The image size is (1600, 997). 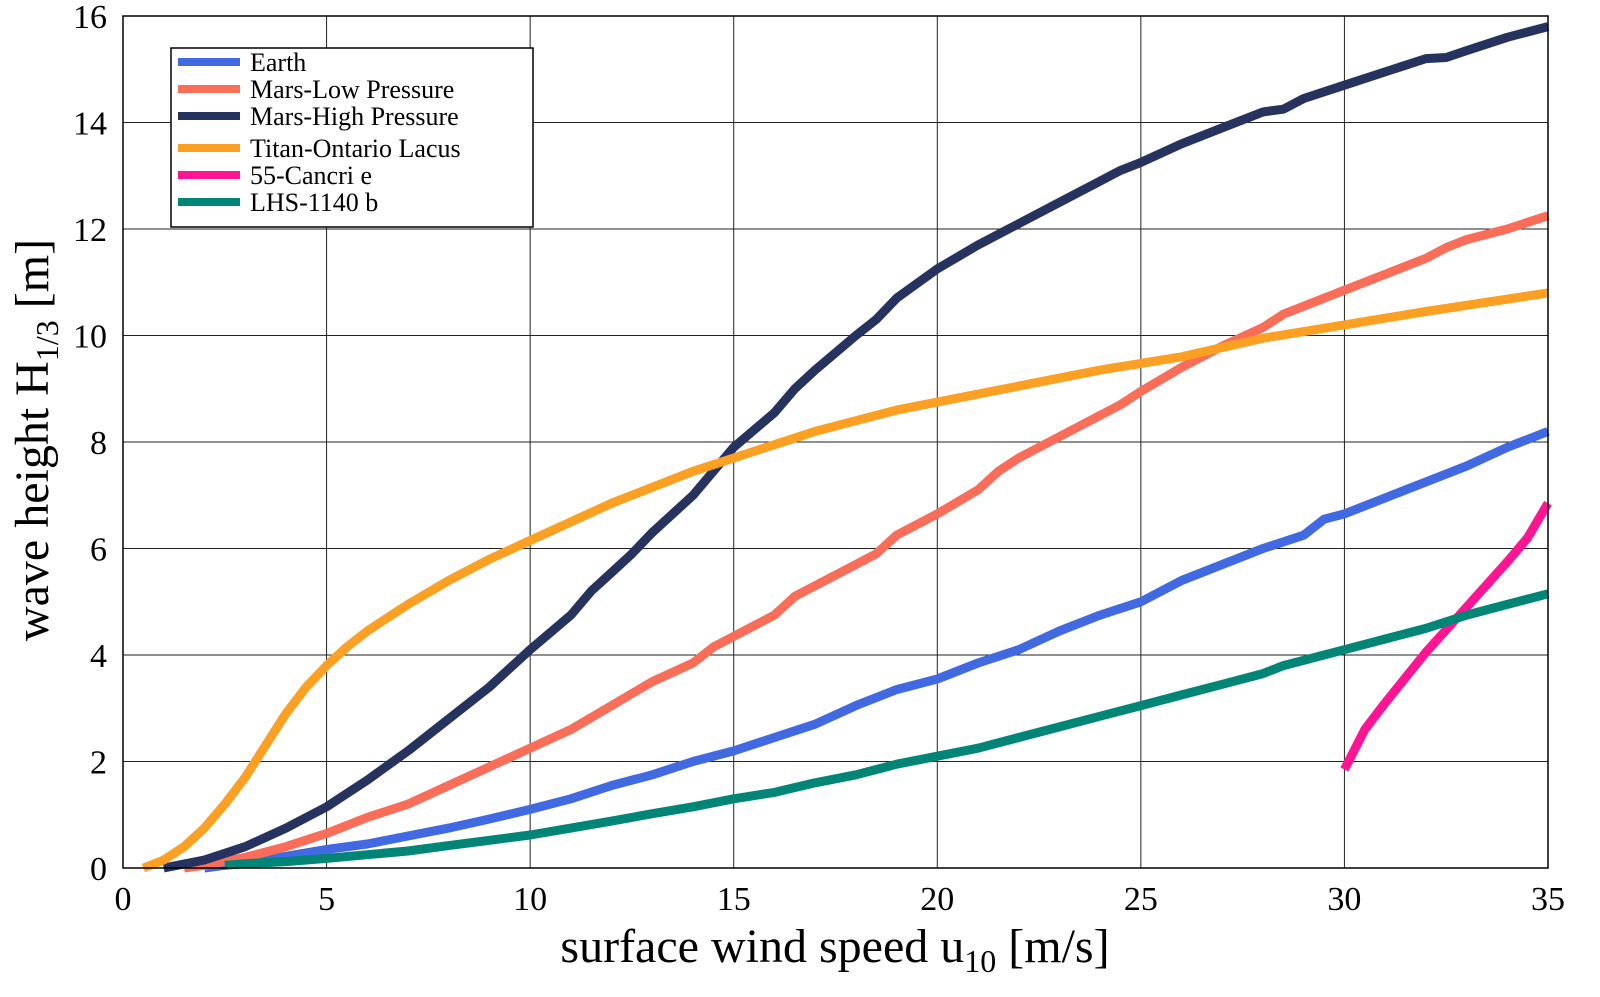 What do you see at coordinates (32, 279) in the screenshot?
I see `y-axis-label-unit: [m]` at bounding box center [32, 279].